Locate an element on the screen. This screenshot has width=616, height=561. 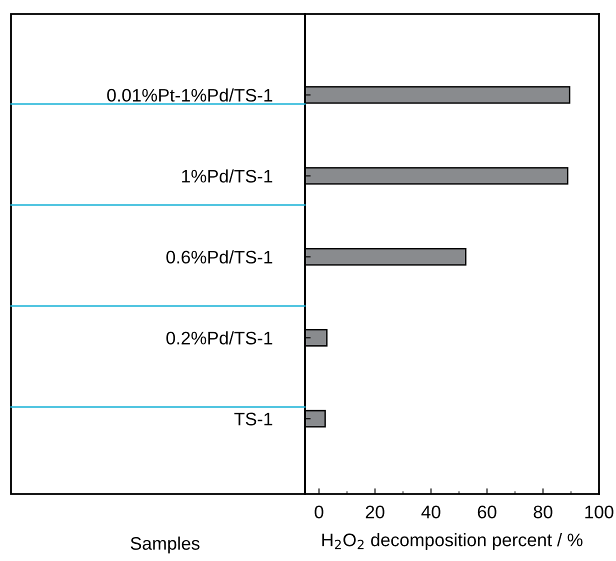
x-tick-label: 0 is located at coordinates (319, 512).